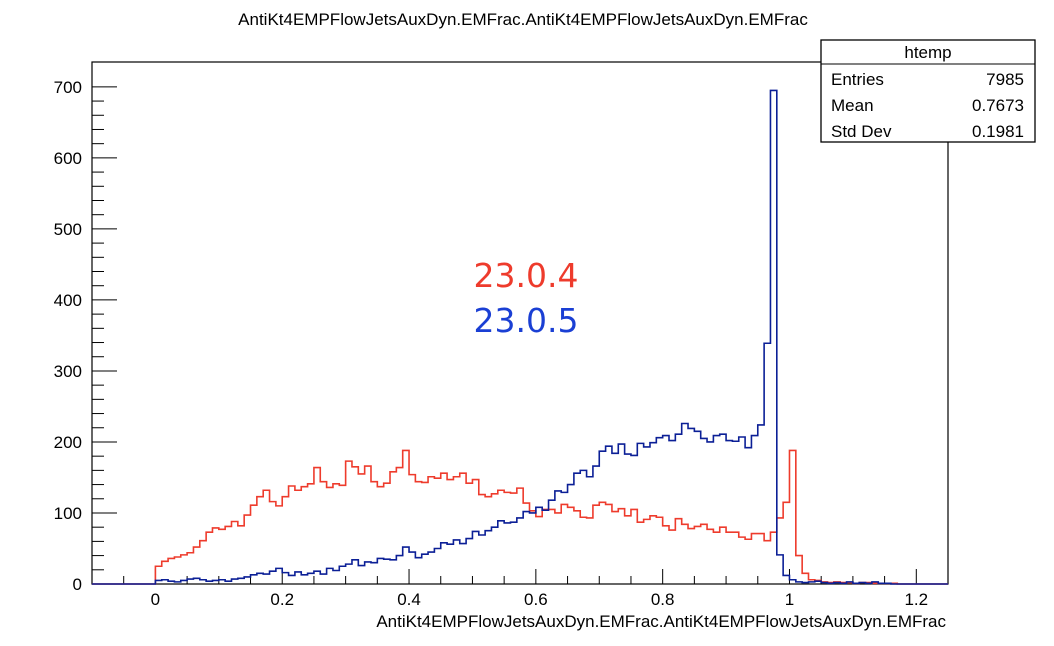 This screenshot has width=1054, height=646. I want to click on stats-mean-value: 0.7673, so click(998, 105).